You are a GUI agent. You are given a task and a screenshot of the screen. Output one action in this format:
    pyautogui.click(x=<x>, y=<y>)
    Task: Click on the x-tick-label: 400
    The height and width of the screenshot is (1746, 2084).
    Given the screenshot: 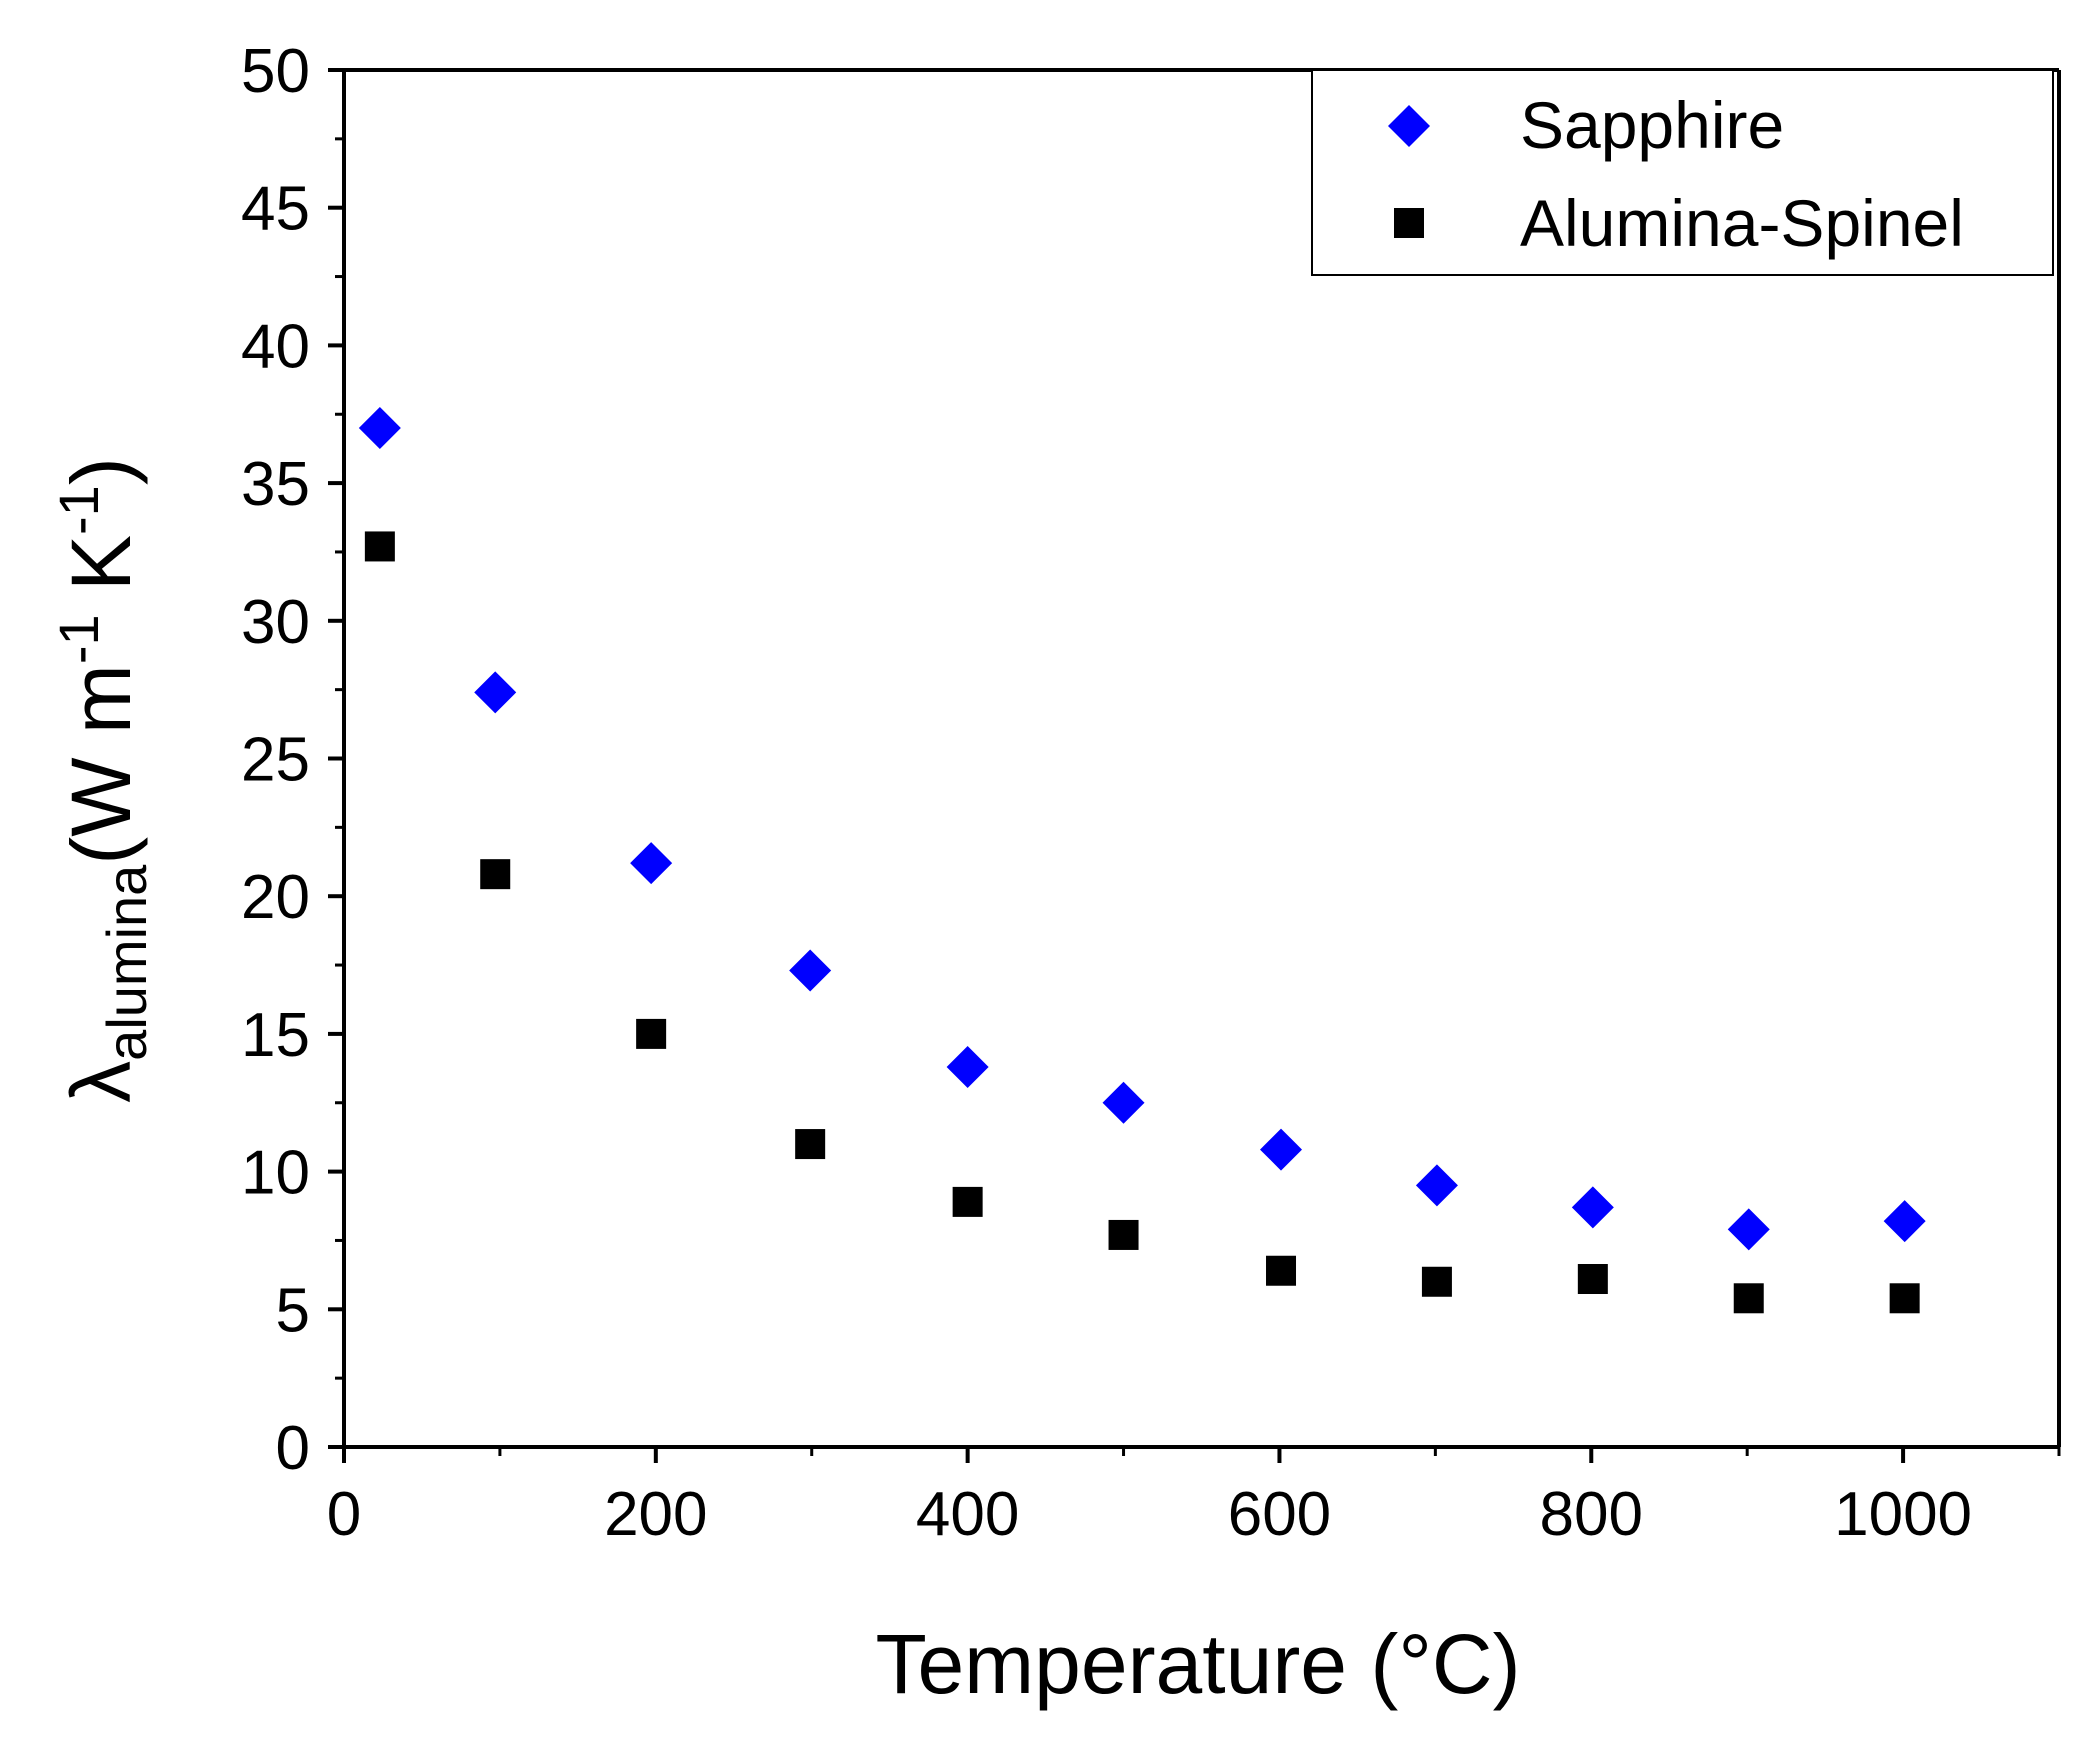 What is the action you would take?
    pyautogui.click(x=967, y=1514)
    